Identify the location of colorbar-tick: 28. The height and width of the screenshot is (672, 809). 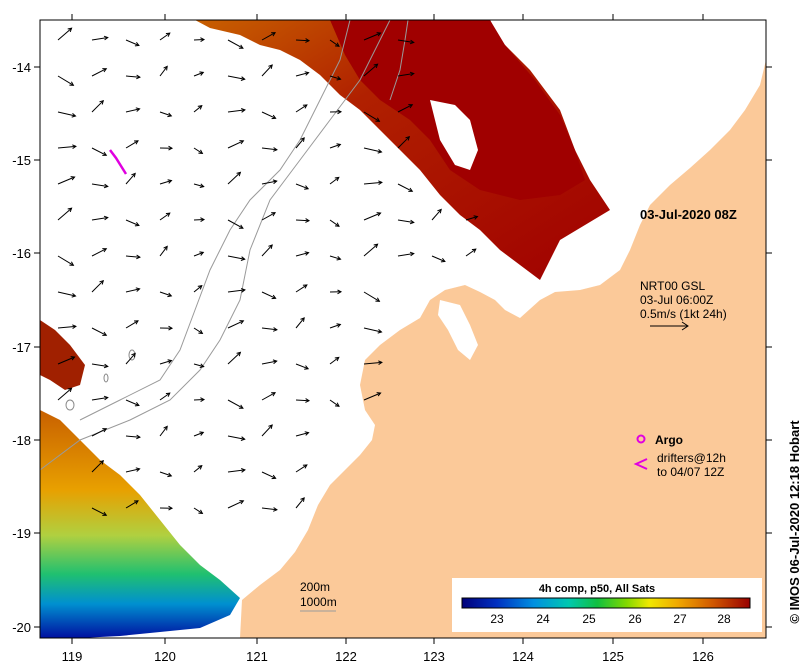
(724, 619).